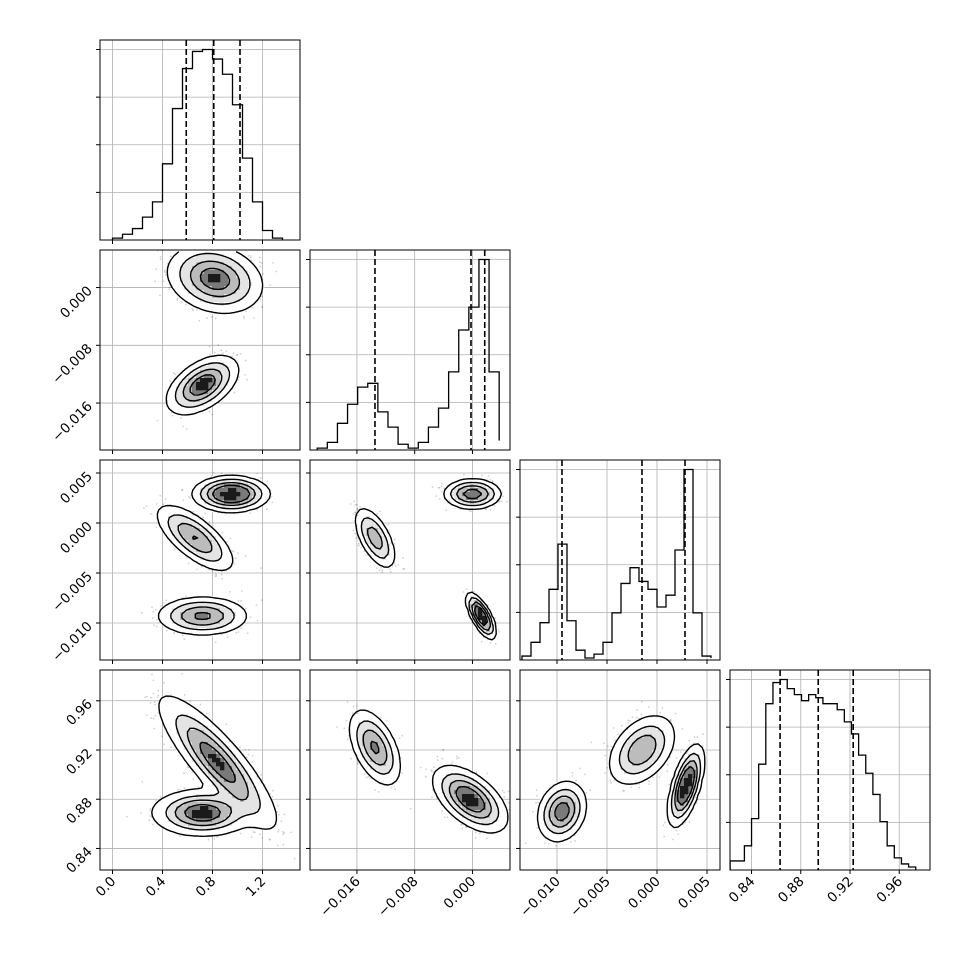 The width and height of the screenshot is (970, 970). I want to click on y-tick-label: 0.005, so click(76, 488).